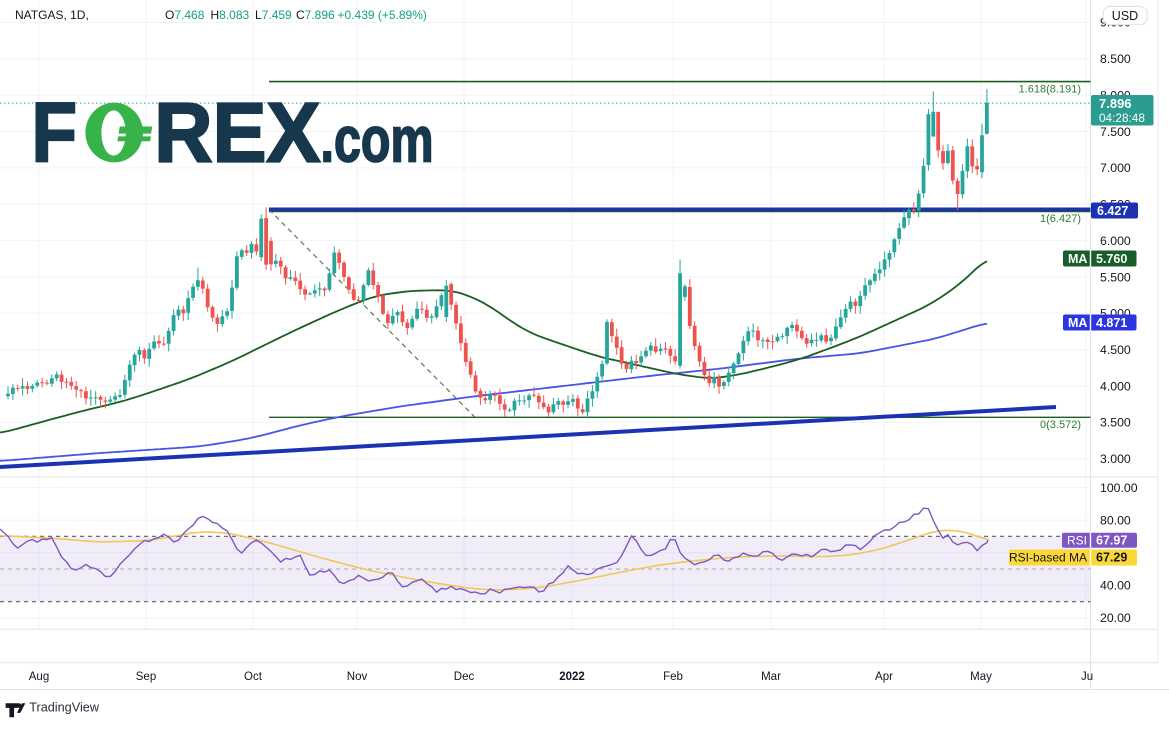 The image size is (1169, 731). What do you see at coordinates (273, 15) in the screenshot?
I see `svg-text: L7.459` at bounding box center [273, 15].